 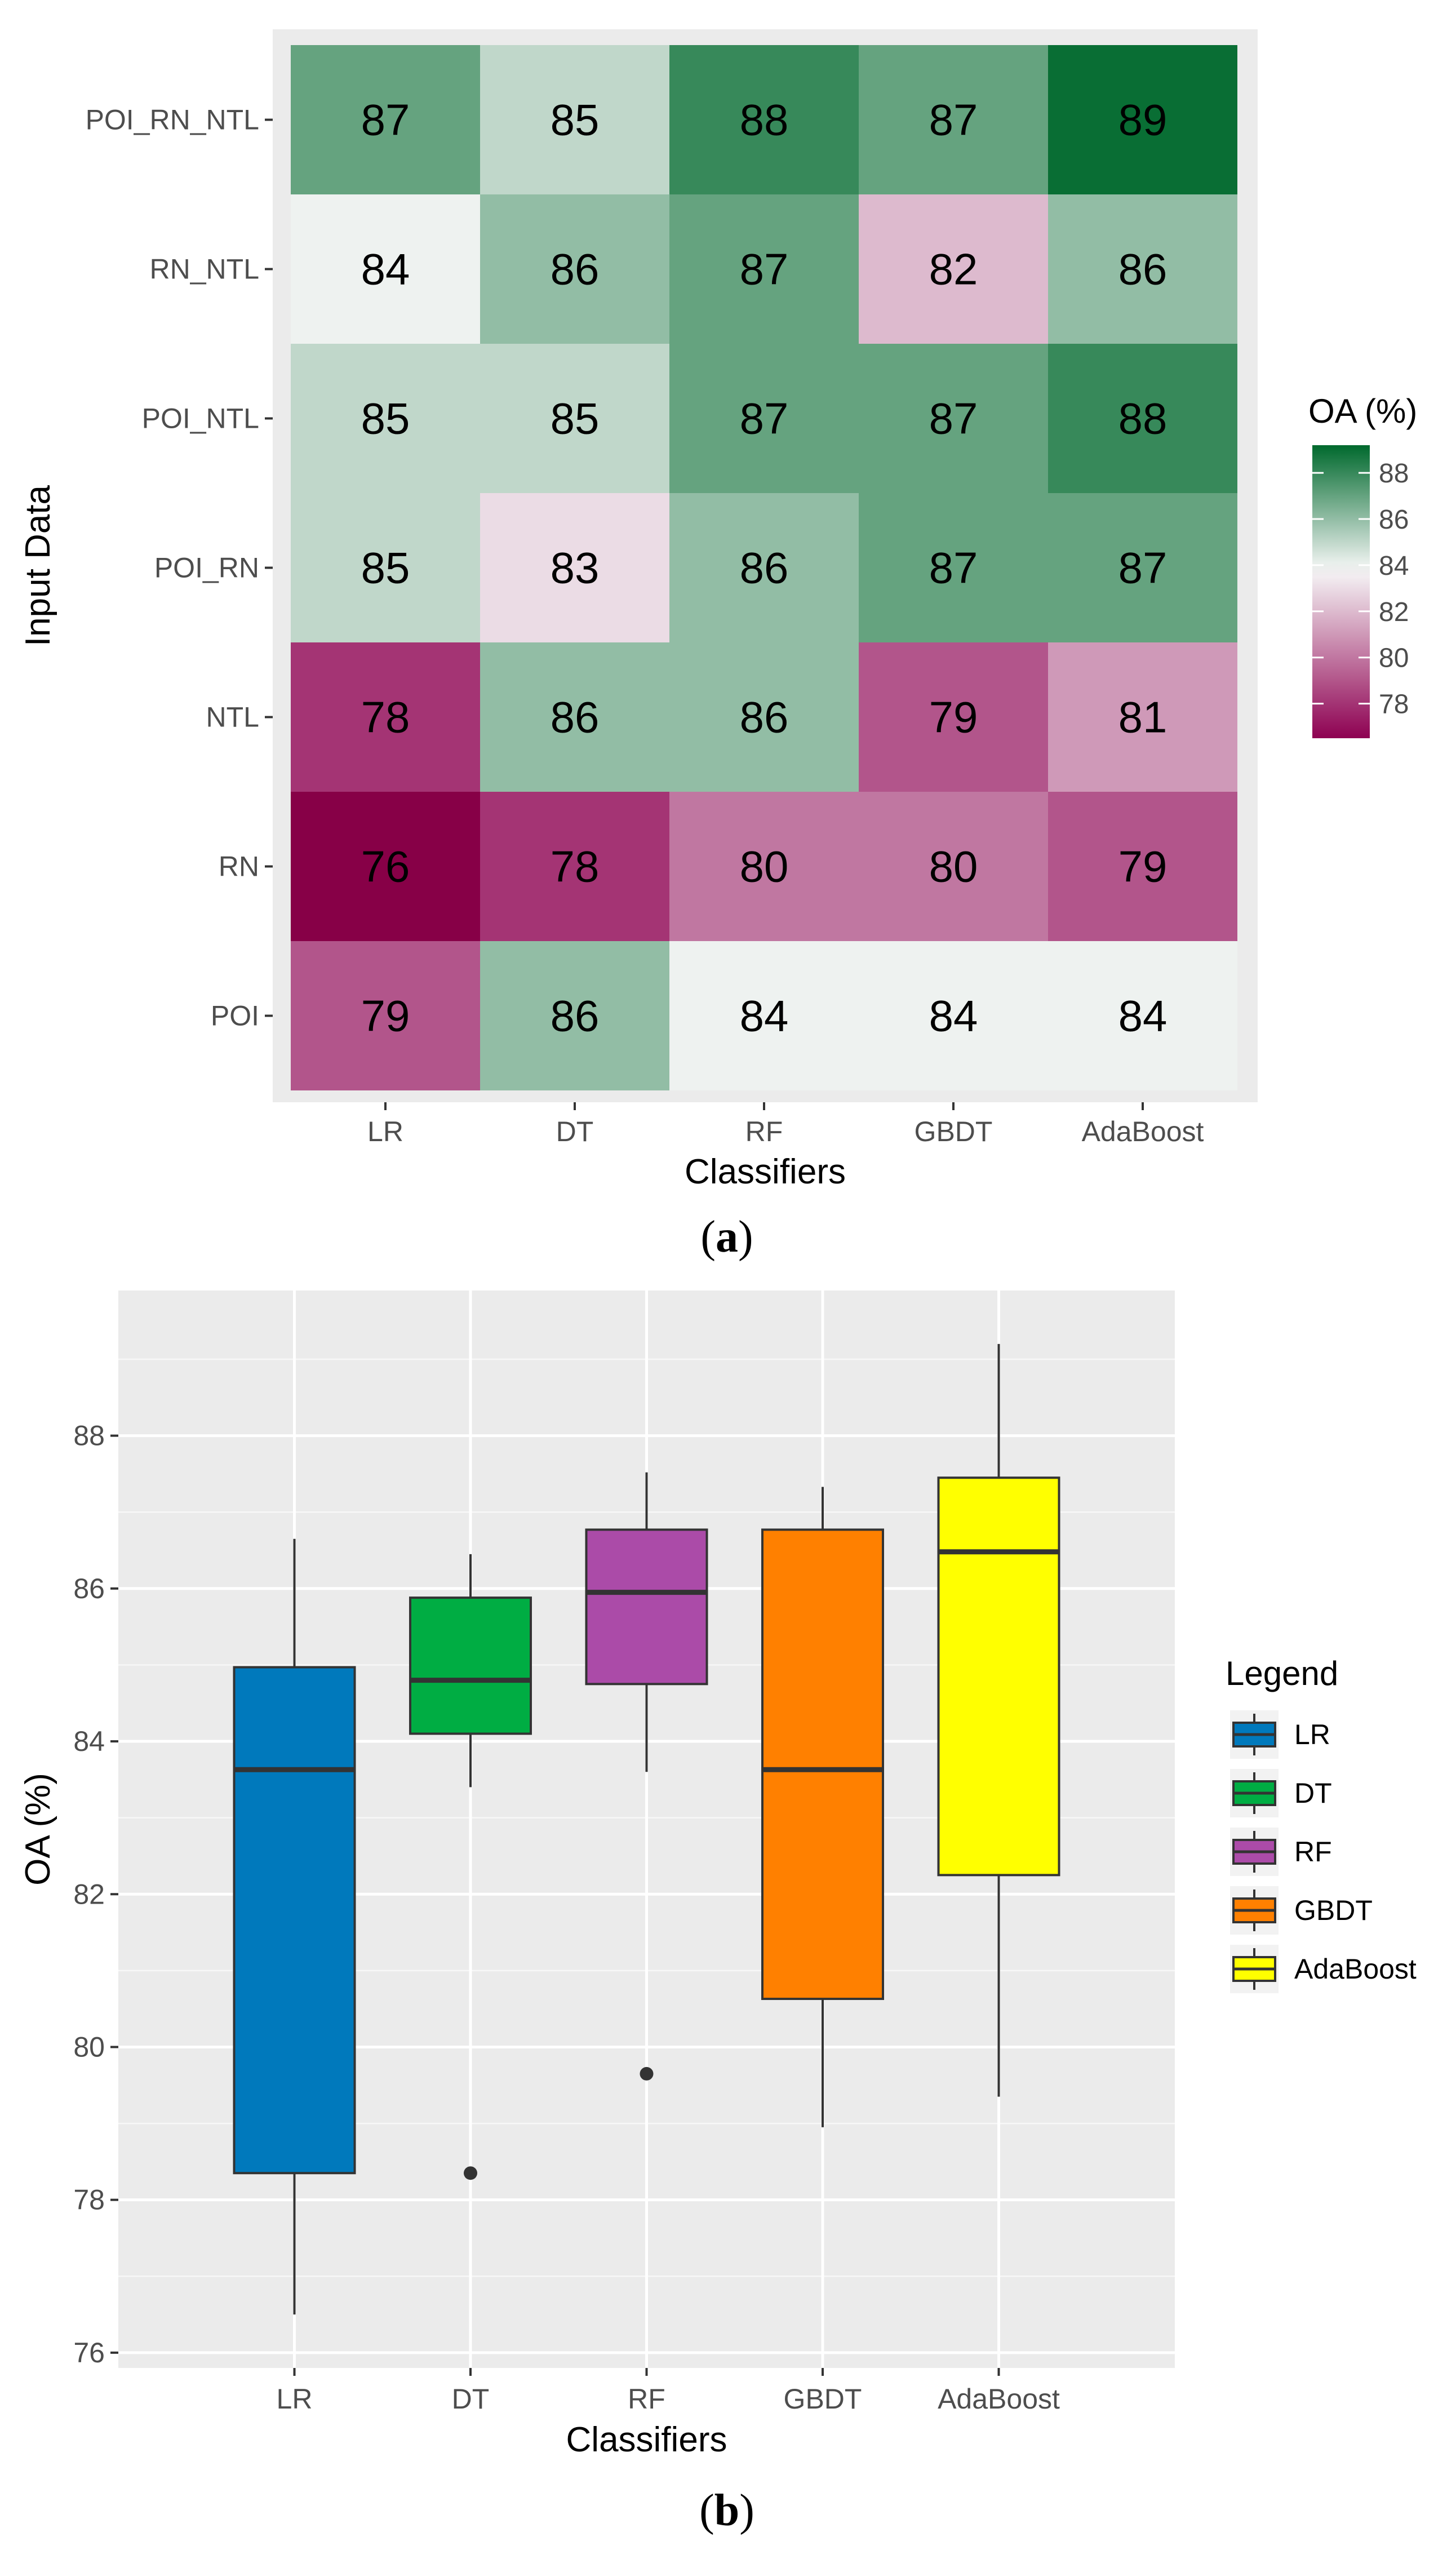 What do you see at coordinates (206, 568) in the screenshot?
I see `y-tick-label: POI_RN` at bounding box center [206, 568].